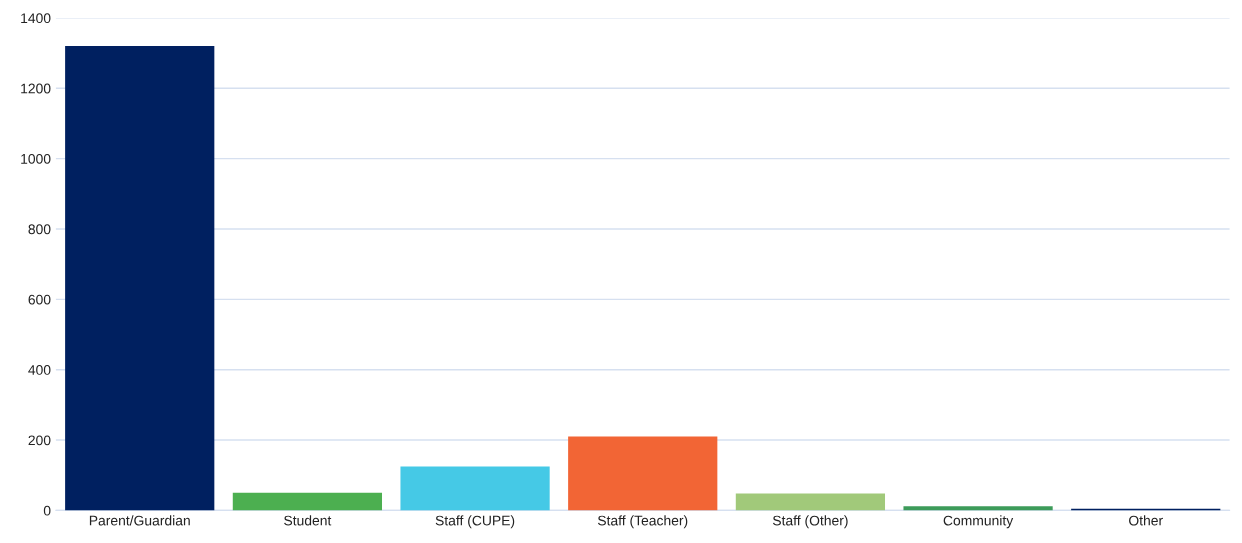 Image resolution: width=1242 pixels, height=543 pixels. Describe the element at coordinates (36, 88) in the screenshot. I see `y-tick-label: 1200` at that location.